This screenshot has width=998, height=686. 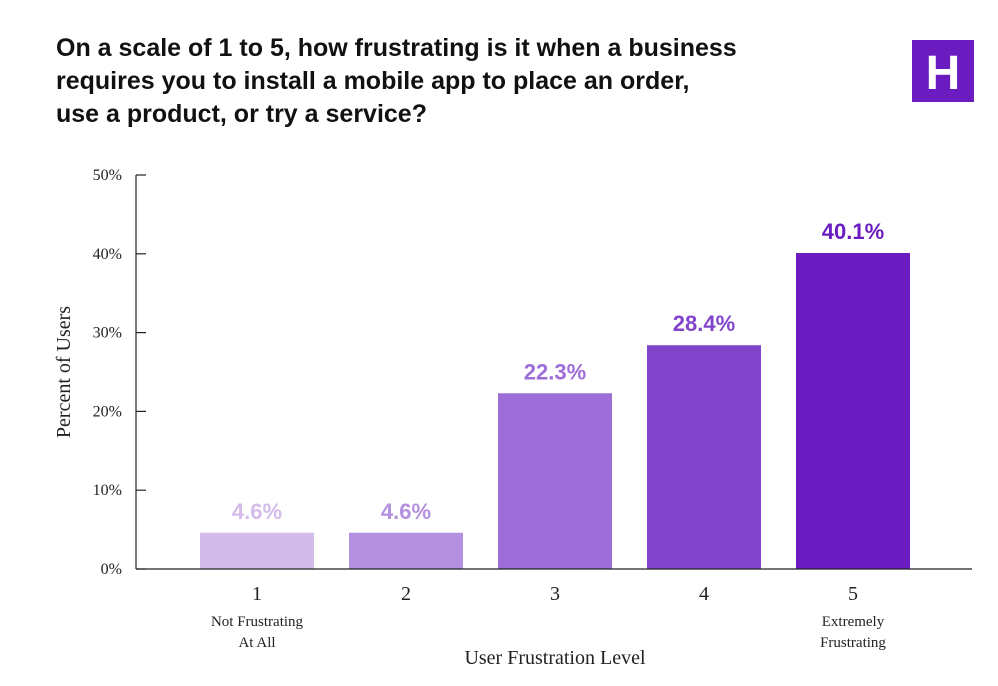 What do you see at coordinates (111, 569) in the screenshot?
I see `y-tick-label: 0%` at bounding box center [111, 569].